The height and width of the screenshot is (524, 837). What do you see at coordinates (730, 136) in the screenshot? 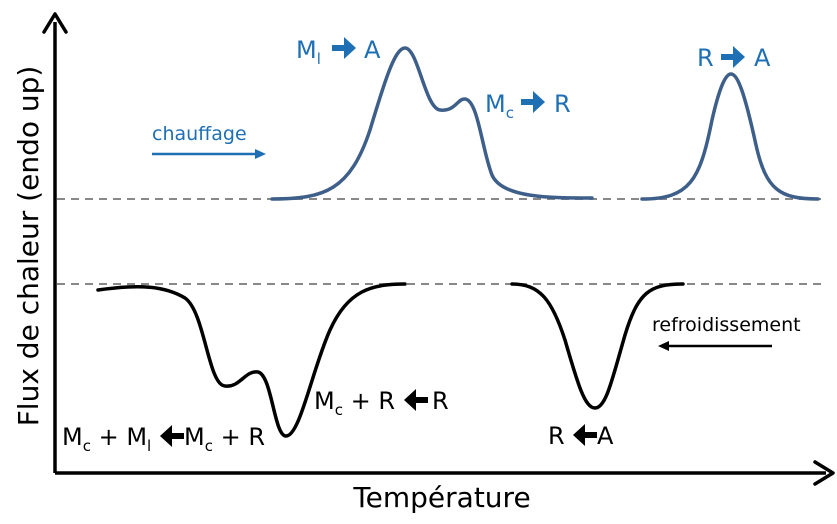
I see `heating-curve-r-phase` at bounding box center [730, 136].